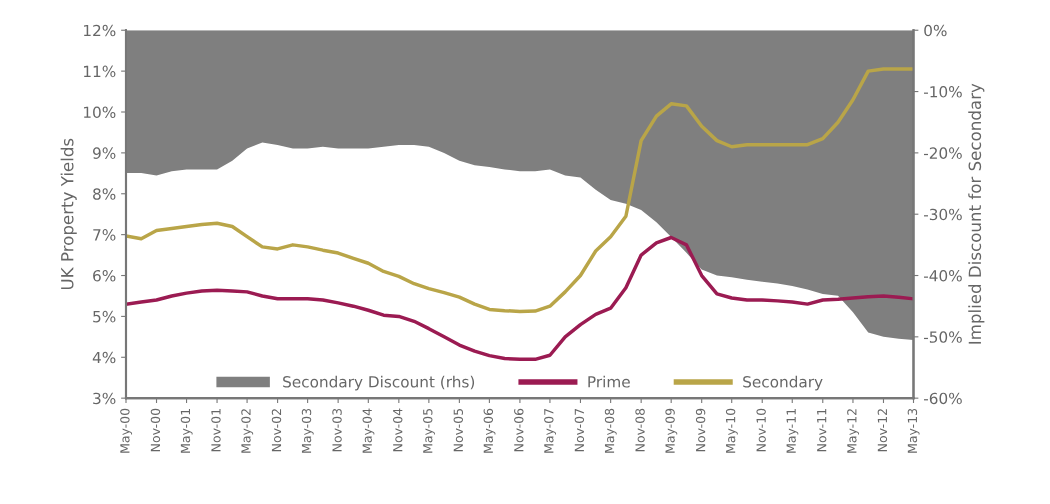 This screenshot has height=504, width=1050. I want to click on legend-label: Secondary, so click(783, 383).